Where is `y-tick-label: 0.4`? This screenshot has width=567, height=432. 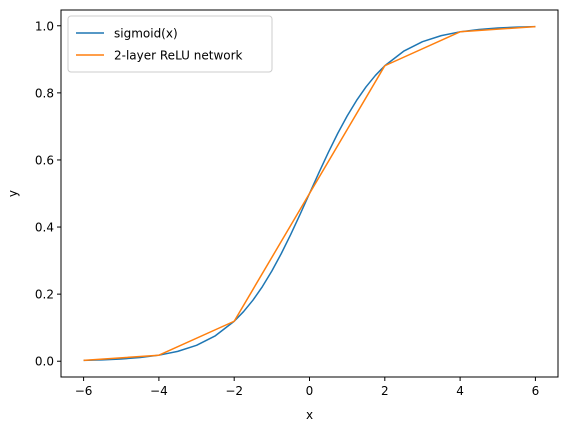
y-tick-label: 0.4 is located at coordinates (44, 228).